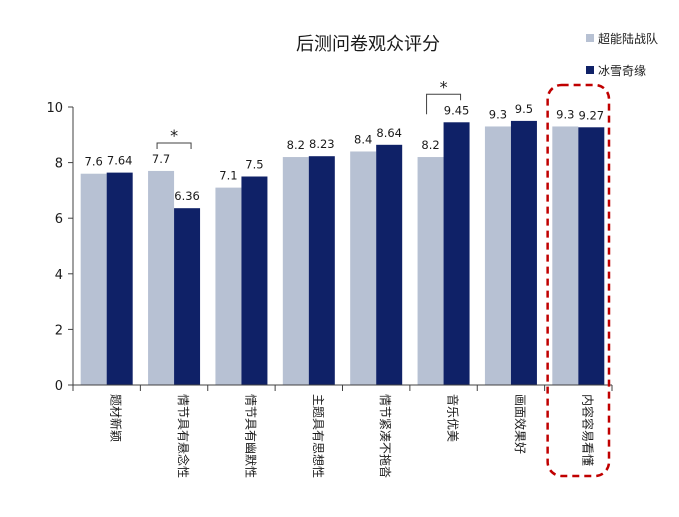 This screenshot has height=517, width=679. I want to click on legend-label-series-2: 冰雪奇缘, so click(622, 71).